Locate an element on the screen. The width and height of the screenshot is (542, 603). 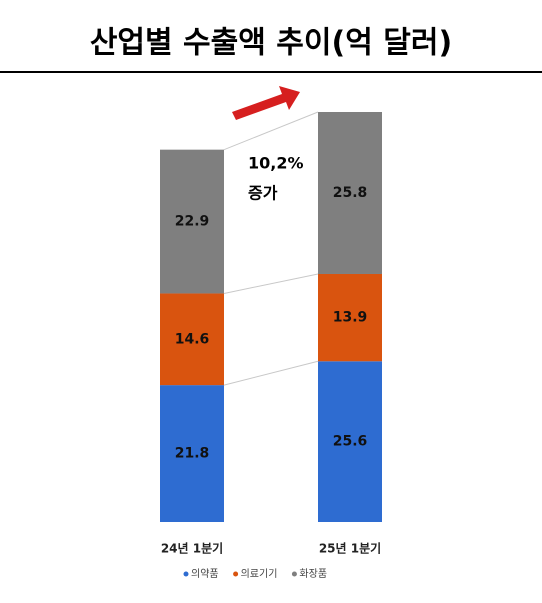
data-label: 13.9 is located at coordinates (350, 318).